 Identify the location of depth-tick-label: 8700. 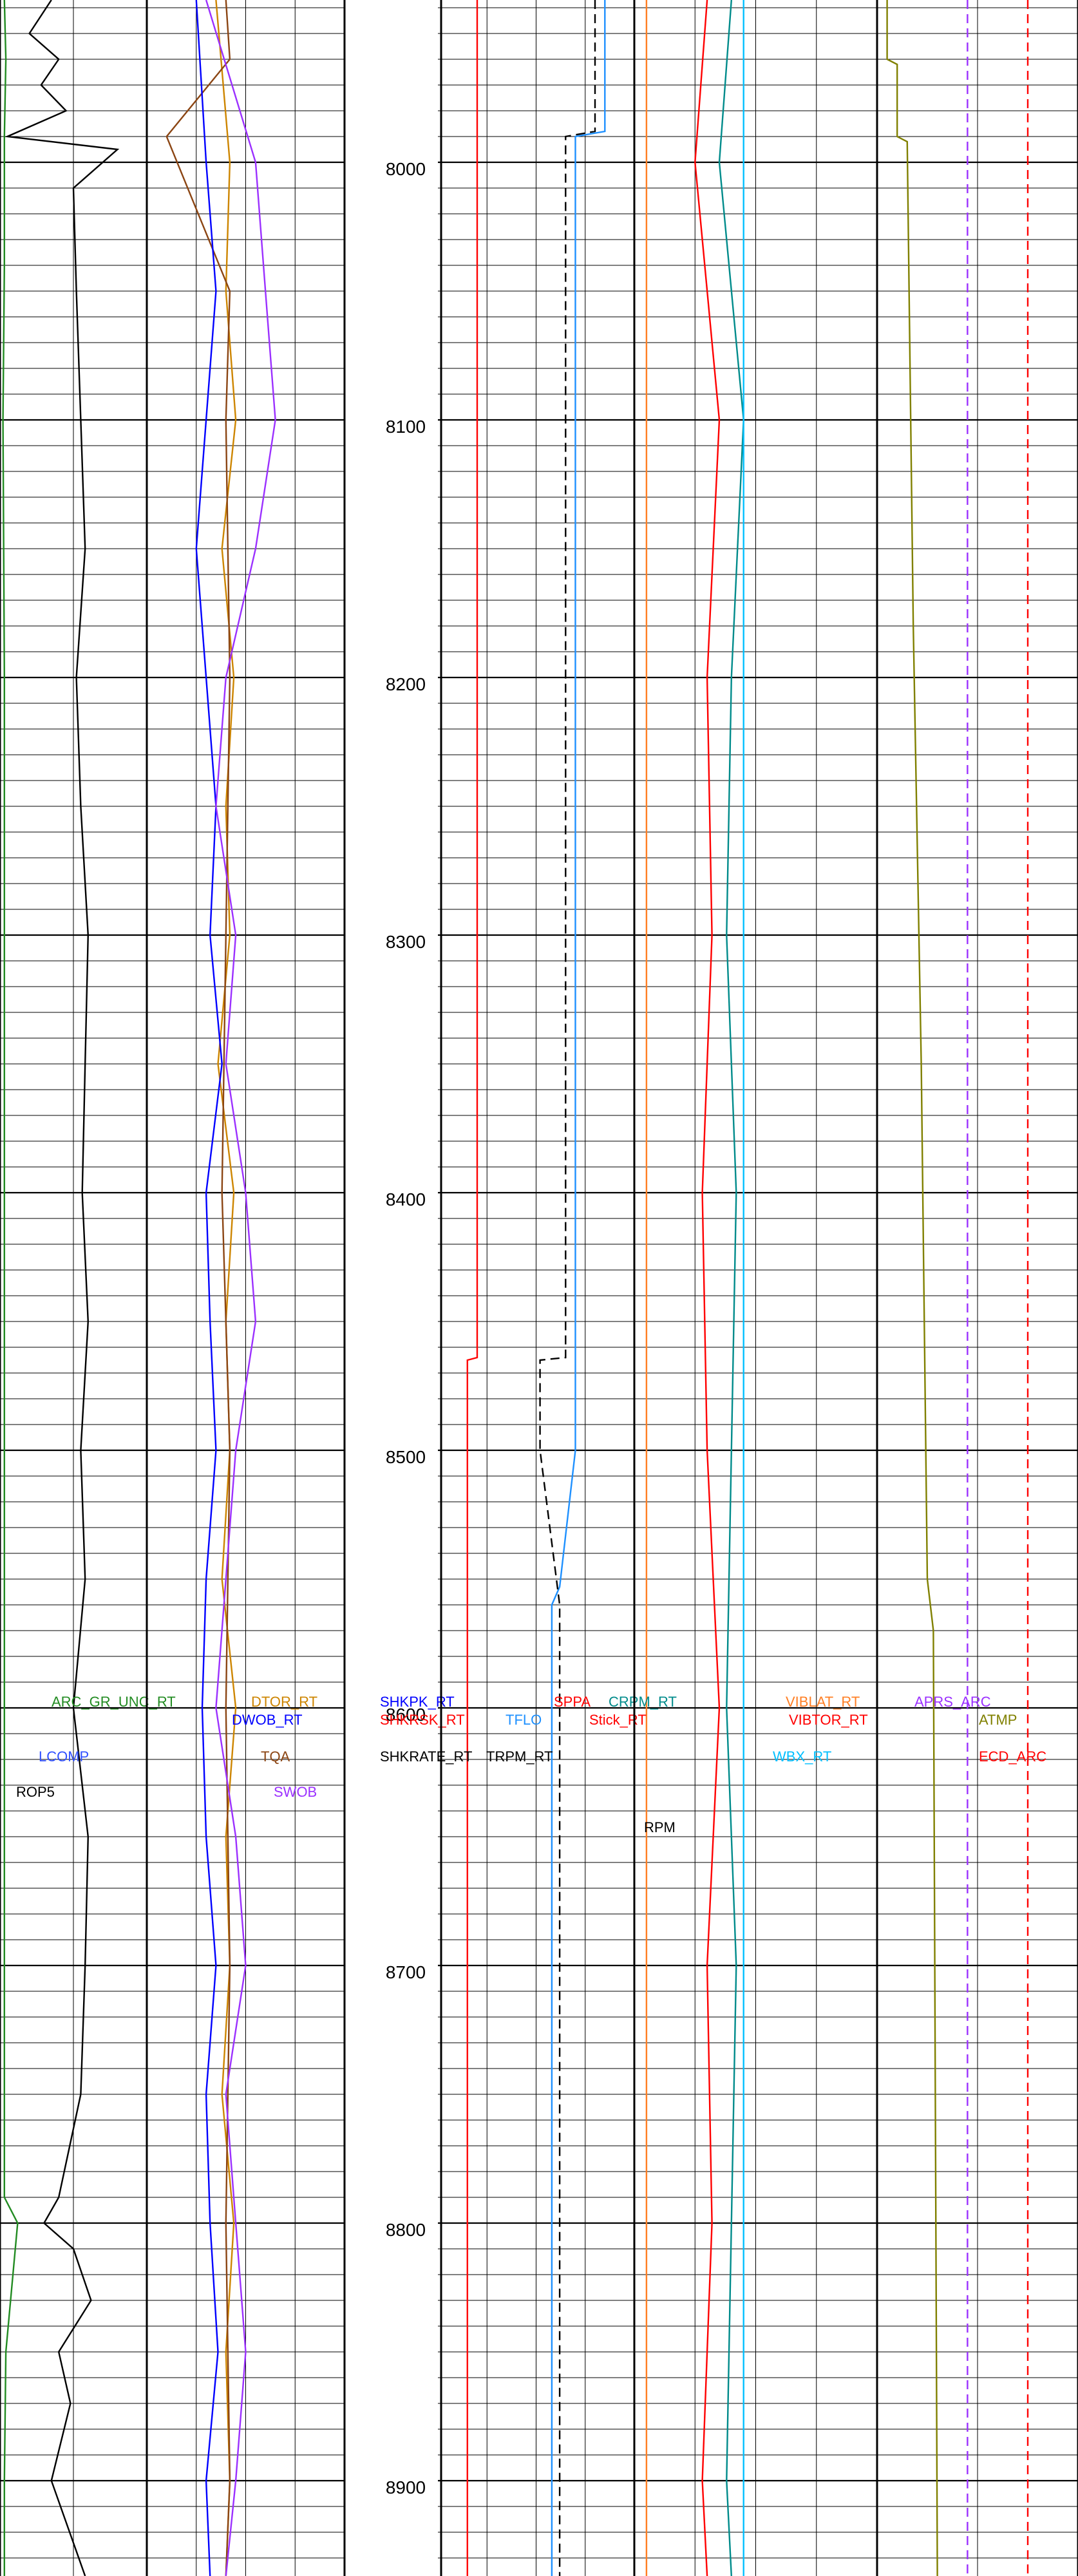
(406, 1972).